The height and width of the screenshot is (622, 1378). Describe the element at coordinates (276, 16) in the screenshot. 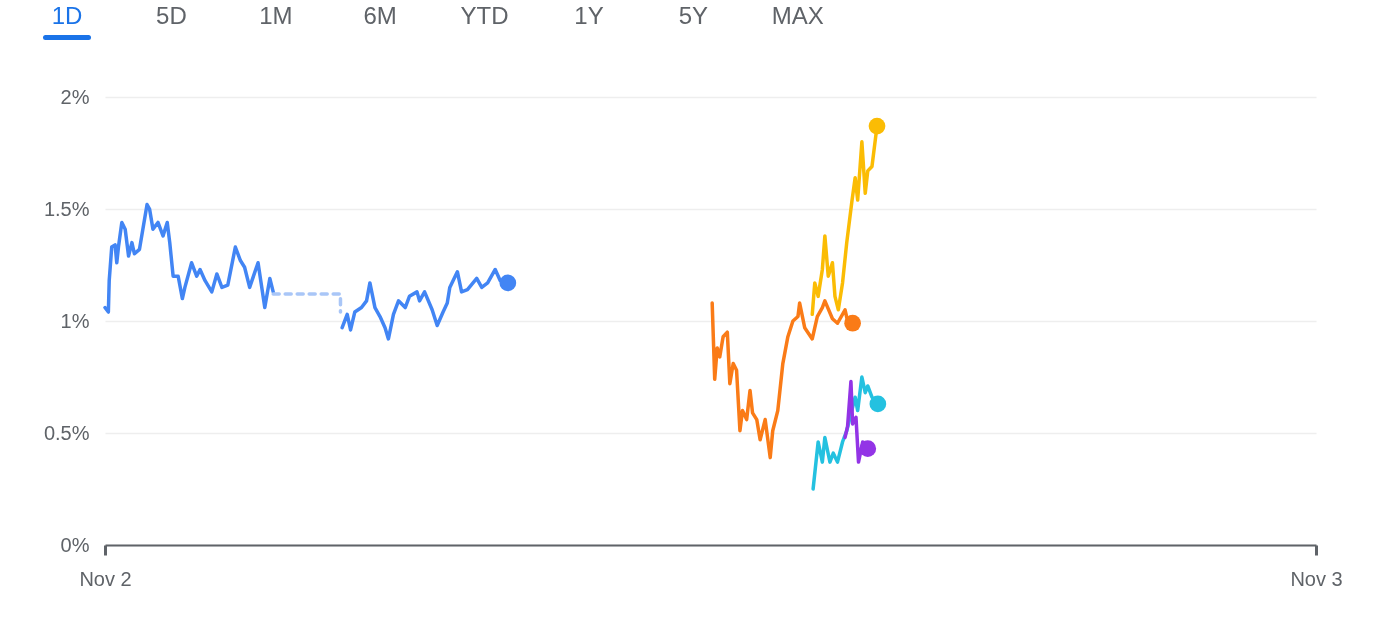

I see `text: 1M` at that location.